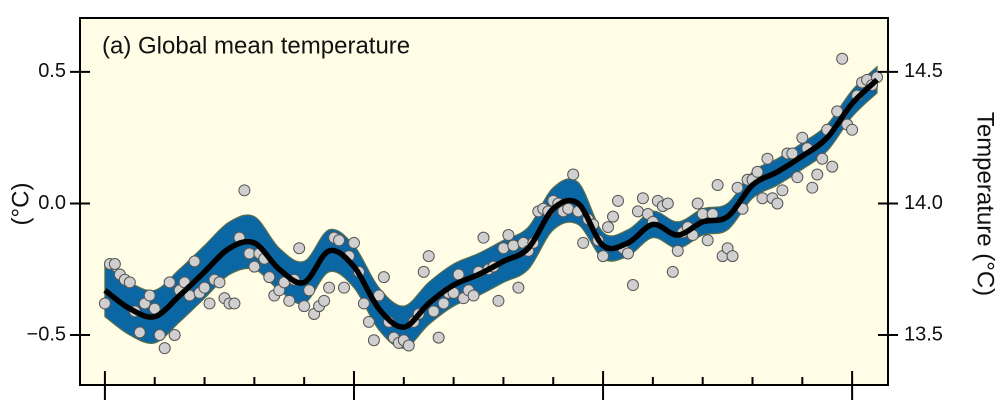 The image size is (1004, 400). I want to click on y-axis-title: (°C), so click(20, 204).